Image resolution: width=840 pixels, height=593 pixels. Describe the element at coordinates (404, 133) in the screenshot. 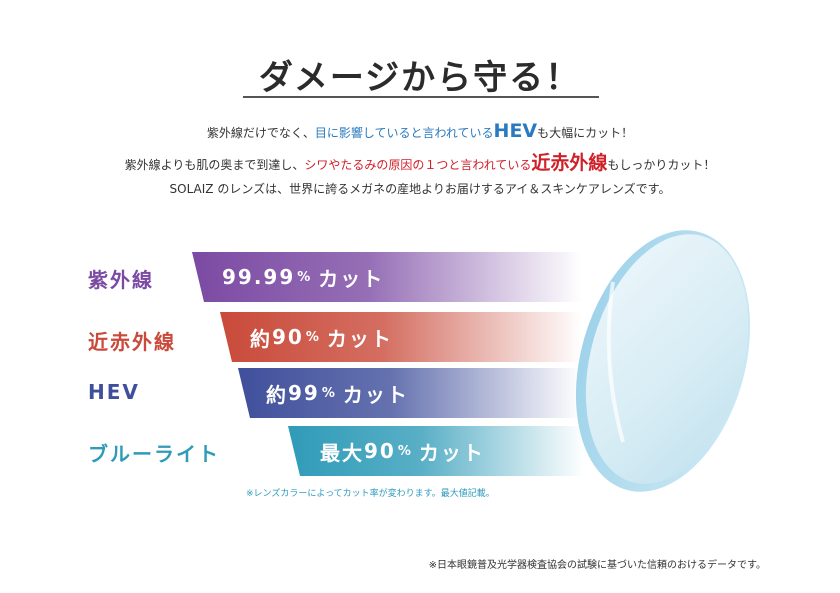

I see `intro-line-1-part-b: 目に影響していると言われている` at that location.